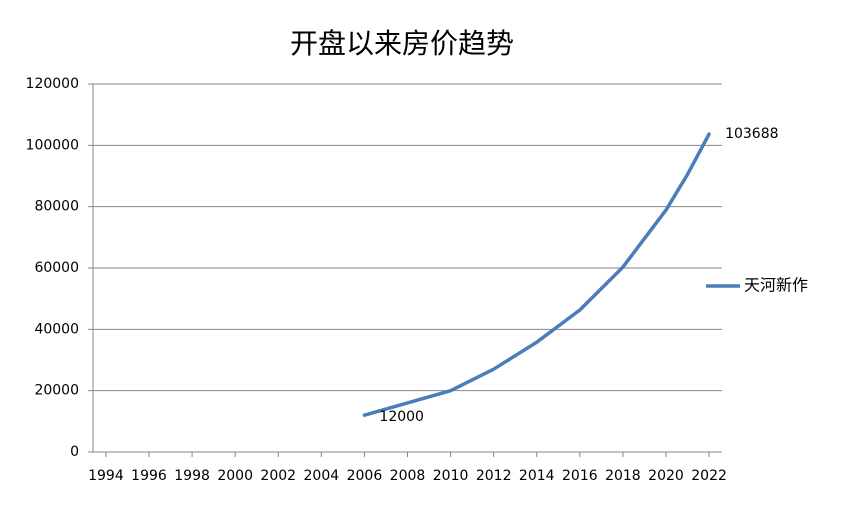 Image resolution: width=850 pixels, height=507 pixels. What do you see at coordinates (52, 145) in the screenshot?
I see `y-tick-label: 100000` at bounding box center [52, 145].